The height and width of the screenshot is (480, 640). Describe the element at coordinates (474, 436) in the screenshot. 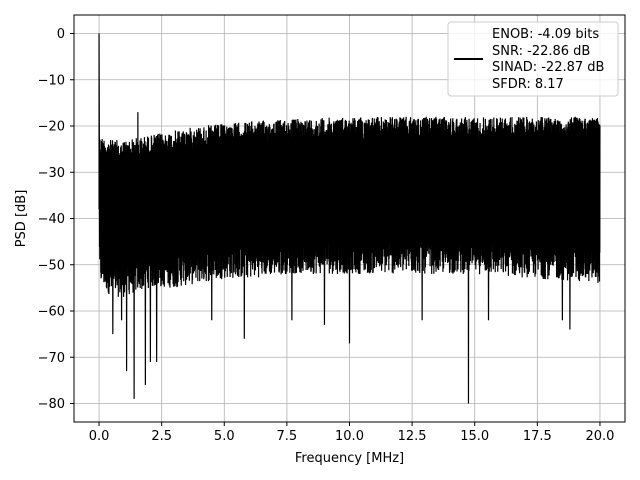

I see `x-tick-label: 15.0` at that location.